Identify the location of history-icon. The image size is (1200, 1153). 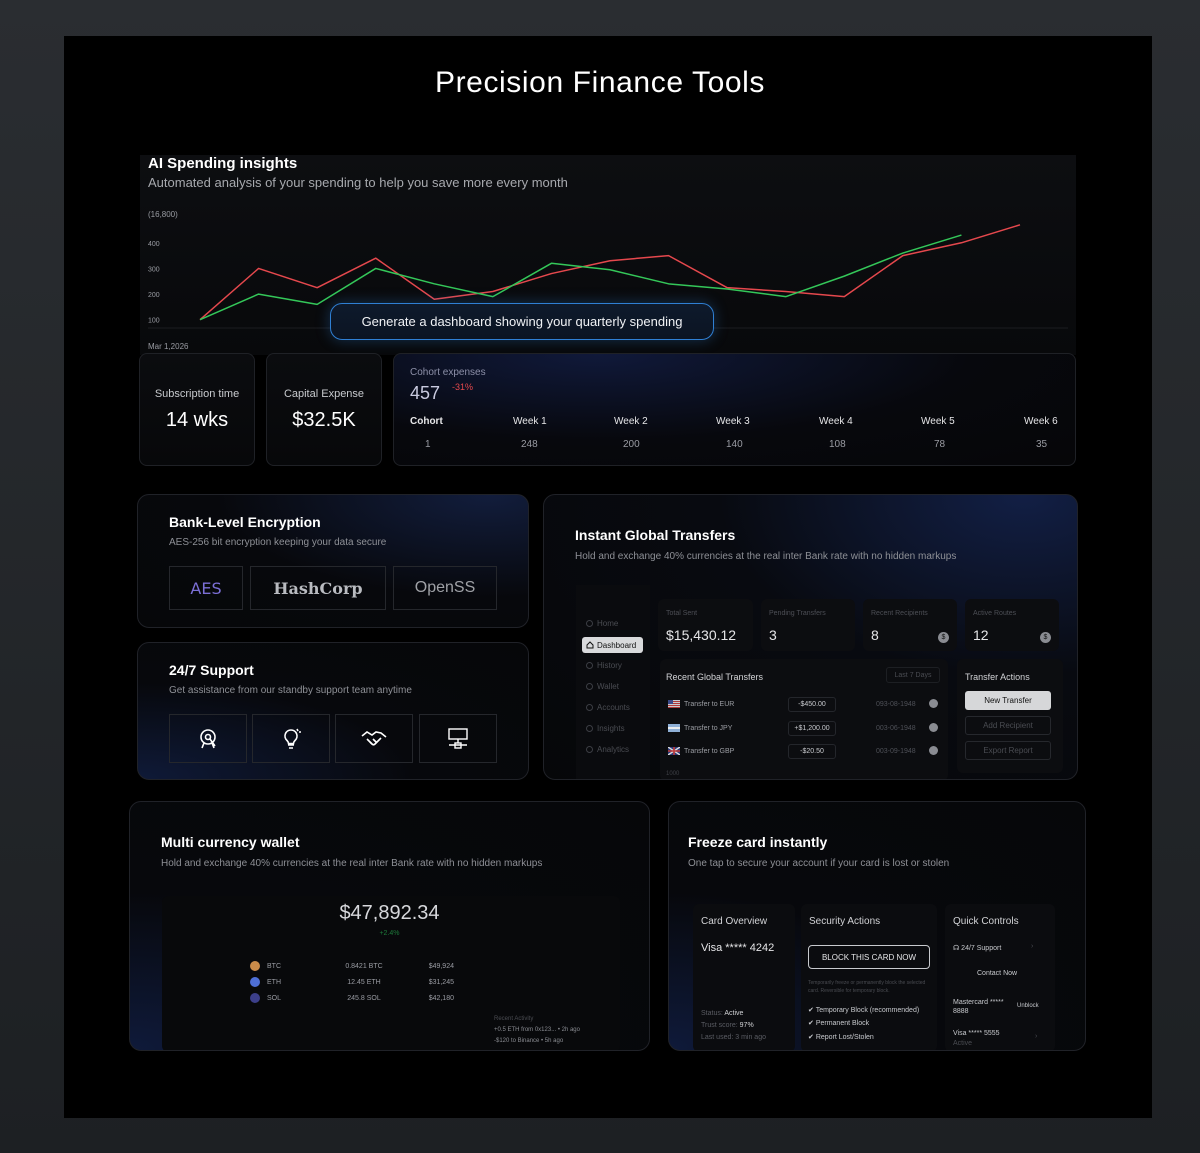
(589, 665).